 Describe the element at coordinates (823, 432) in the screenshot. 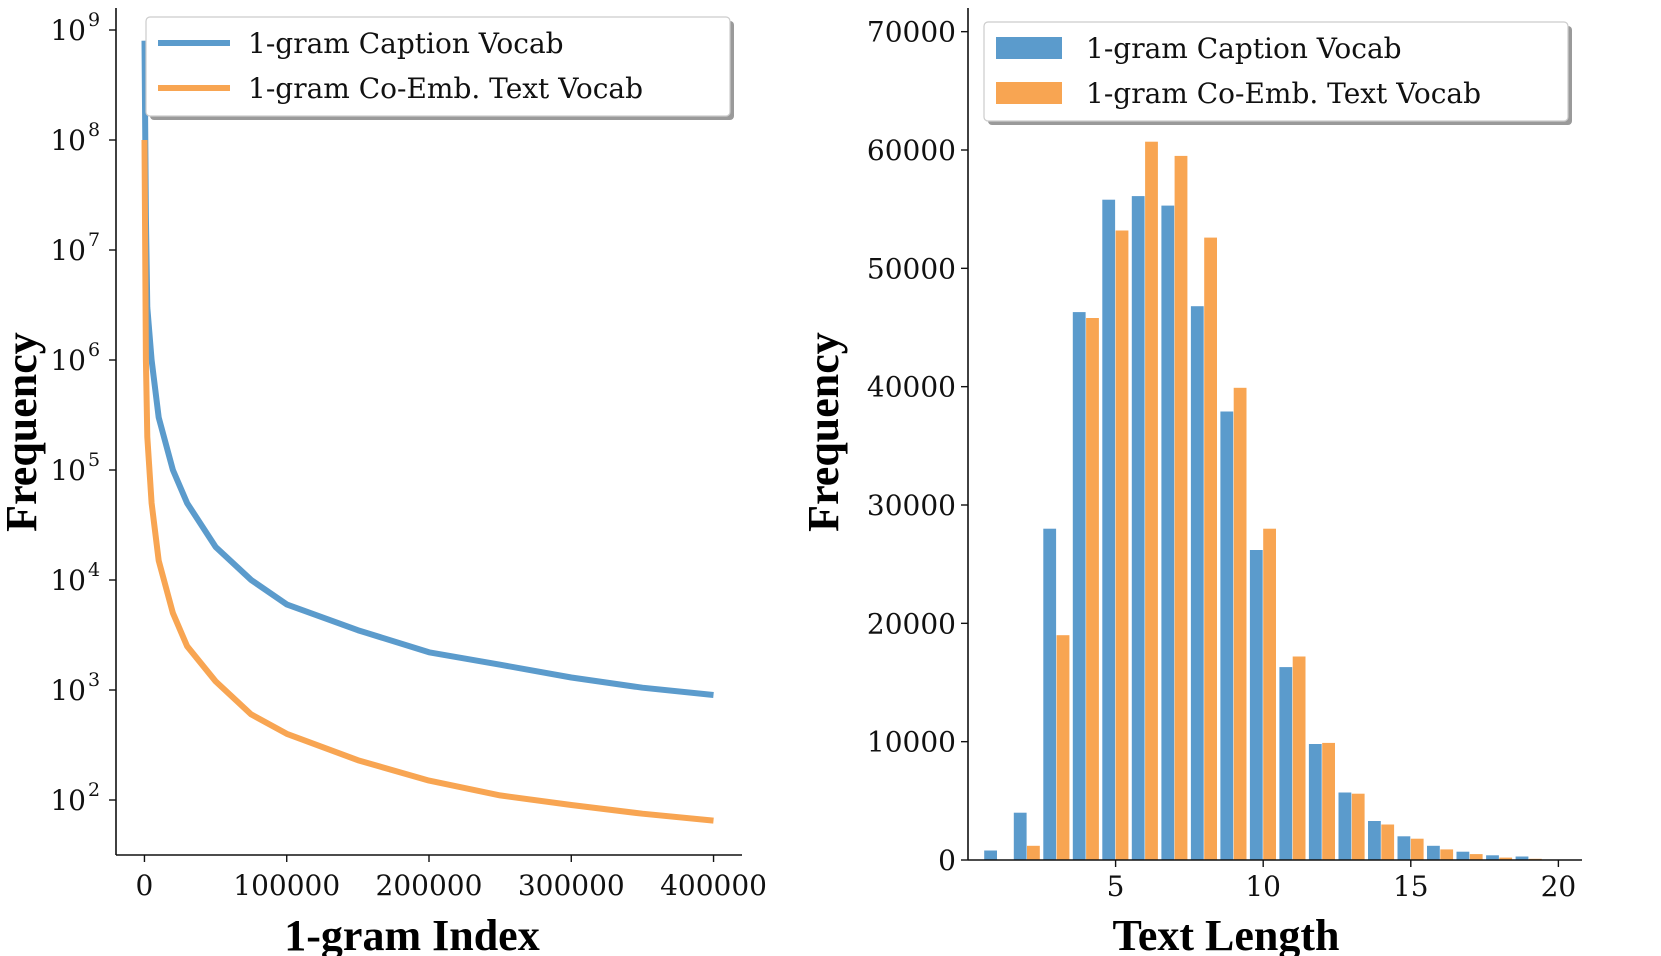

I see `right-y-axis-title: Frequency` at that location.